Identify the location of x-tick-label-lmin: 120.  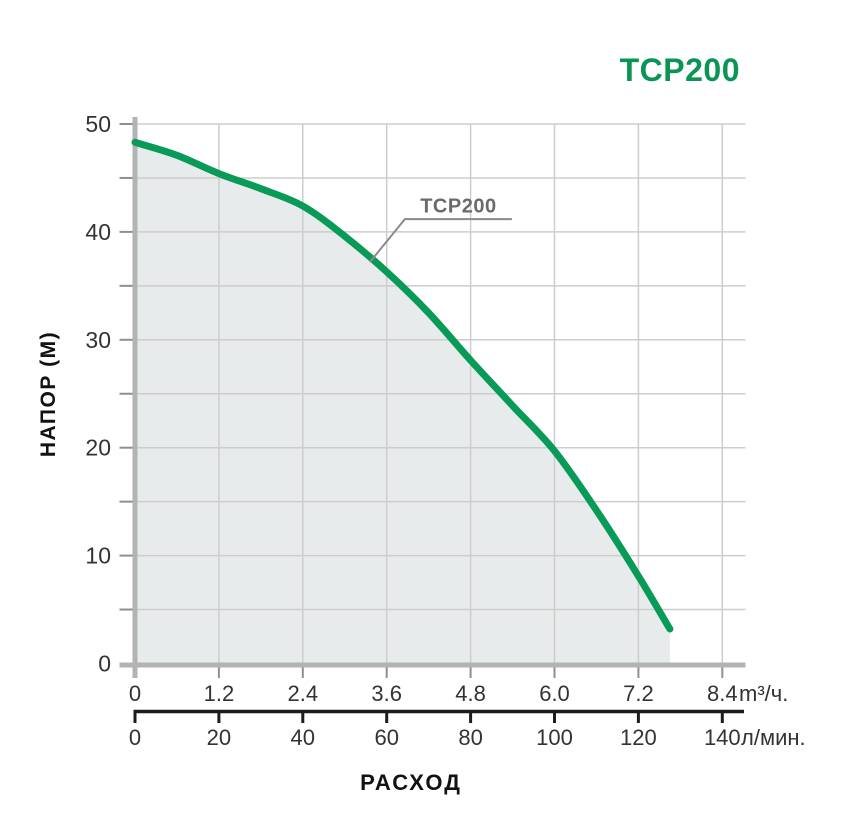
(638, 737).